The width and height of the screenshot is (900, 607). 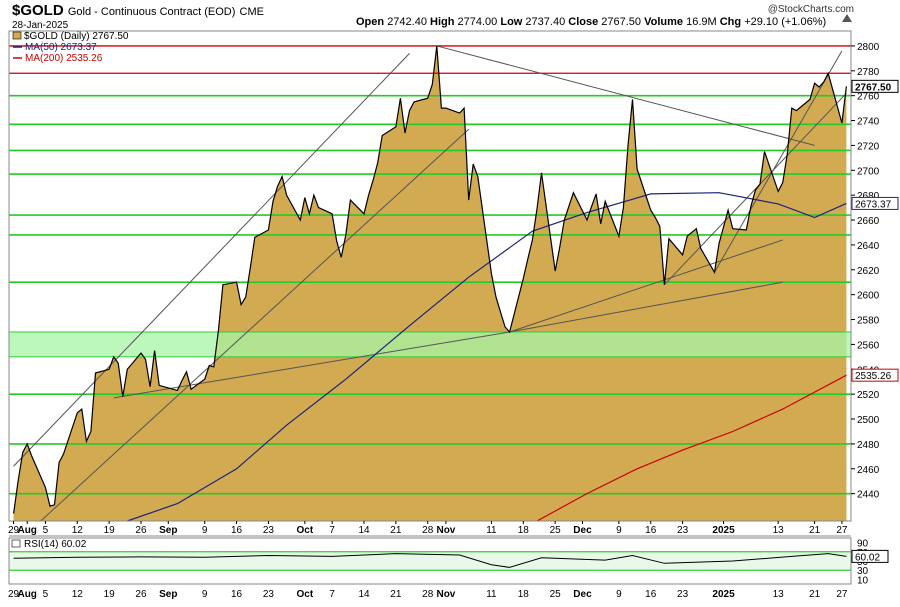 What do you see at coordinates (168, 530) in the screenshot?
I see `x-tick-label: Sep` at bounding box center [168, 530].